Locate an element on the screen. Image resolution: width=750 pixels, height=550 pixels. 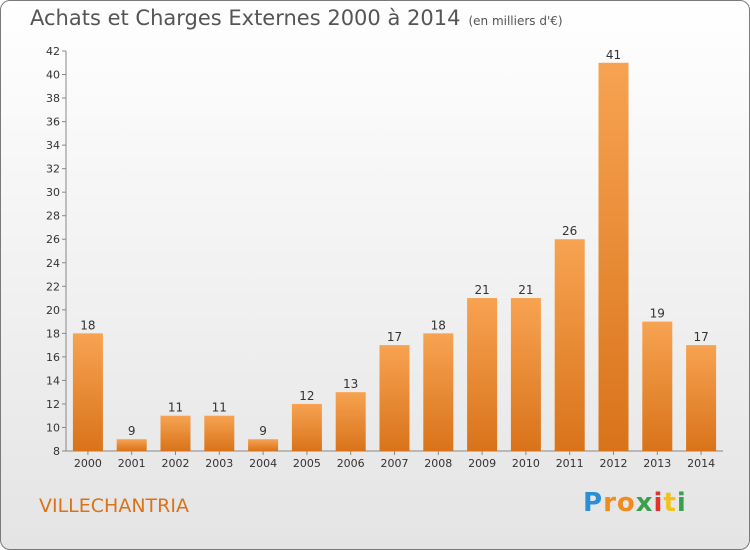
y-tick-label: 32 is located at coordinates (53, 169).